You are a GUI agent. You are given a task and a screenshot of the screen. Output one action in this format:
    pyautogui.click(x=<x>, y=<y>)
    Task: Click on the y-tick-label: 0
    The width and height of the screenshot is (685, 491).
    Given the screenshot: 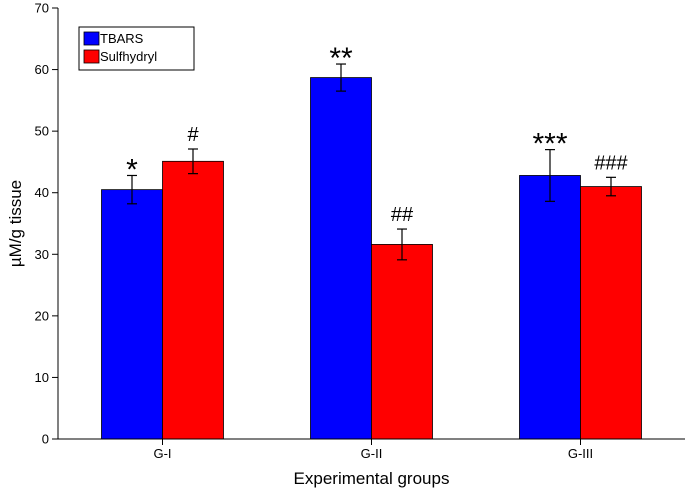 What is the action you would take?
    pyautogui.click(x=45, y=439)
    